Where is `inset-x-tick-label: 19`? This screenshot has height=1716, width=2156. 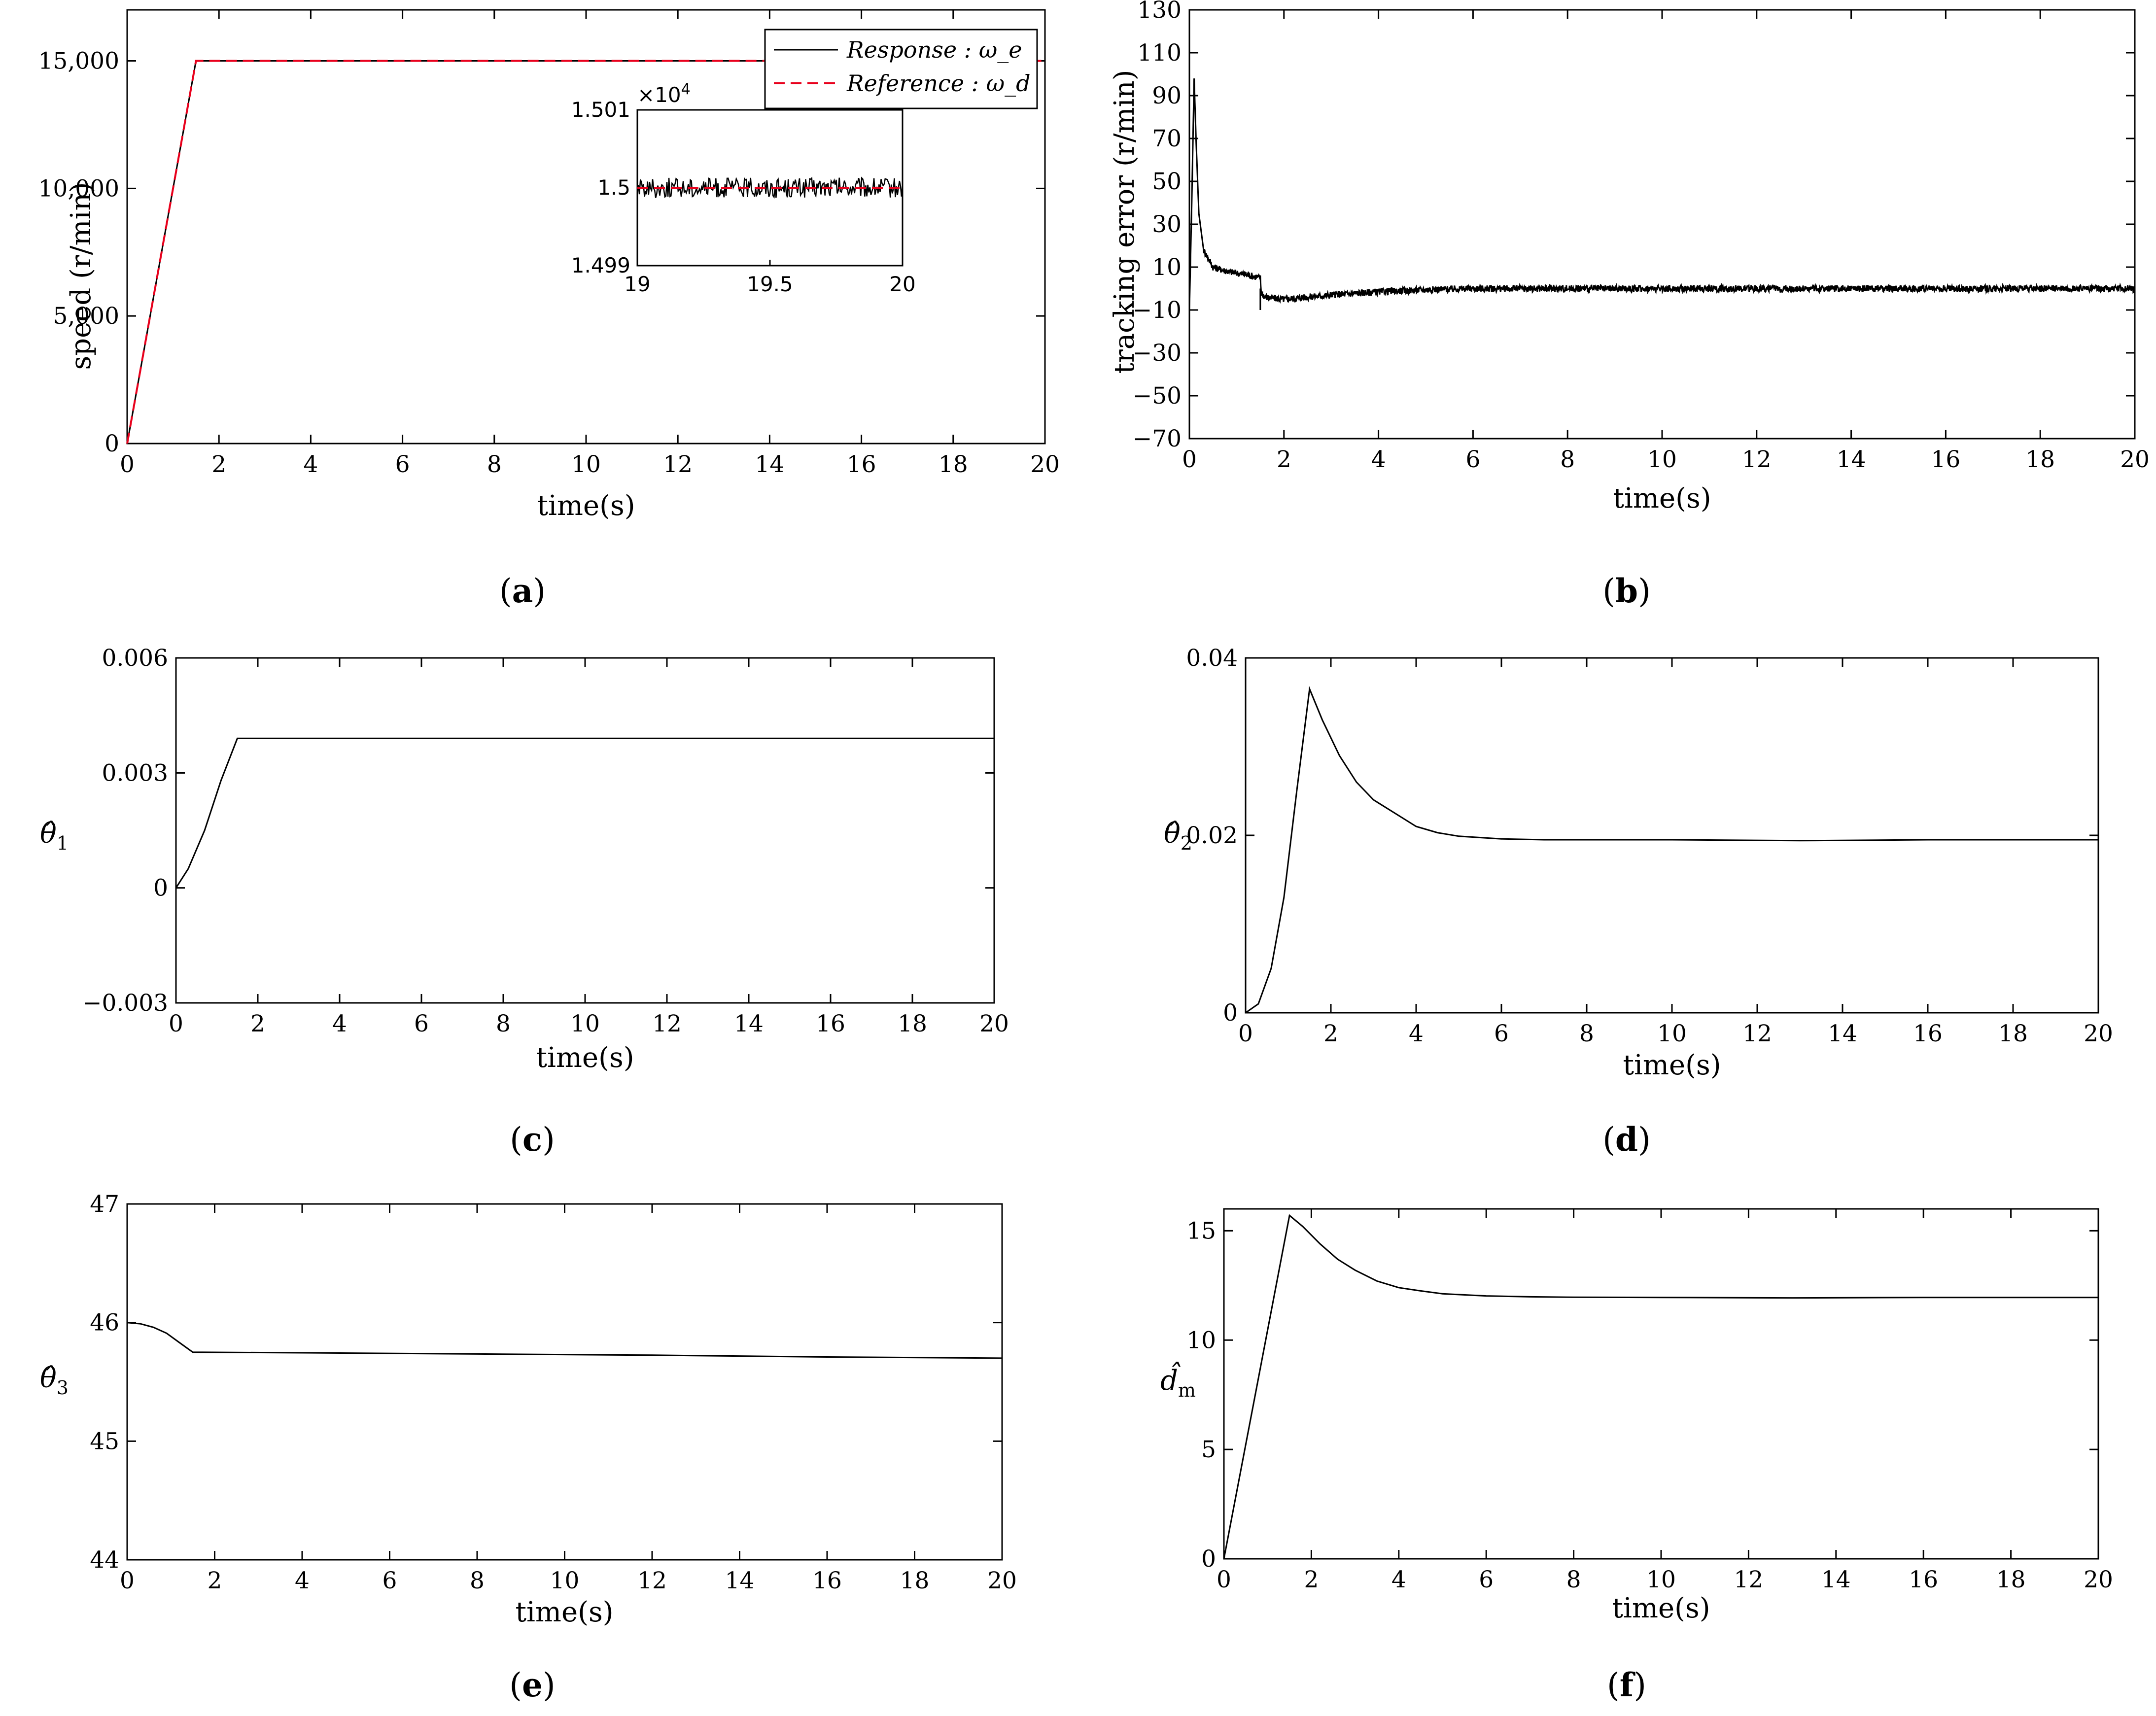 inset-x-tick-label: 19 is located at coordinates (637, 284).